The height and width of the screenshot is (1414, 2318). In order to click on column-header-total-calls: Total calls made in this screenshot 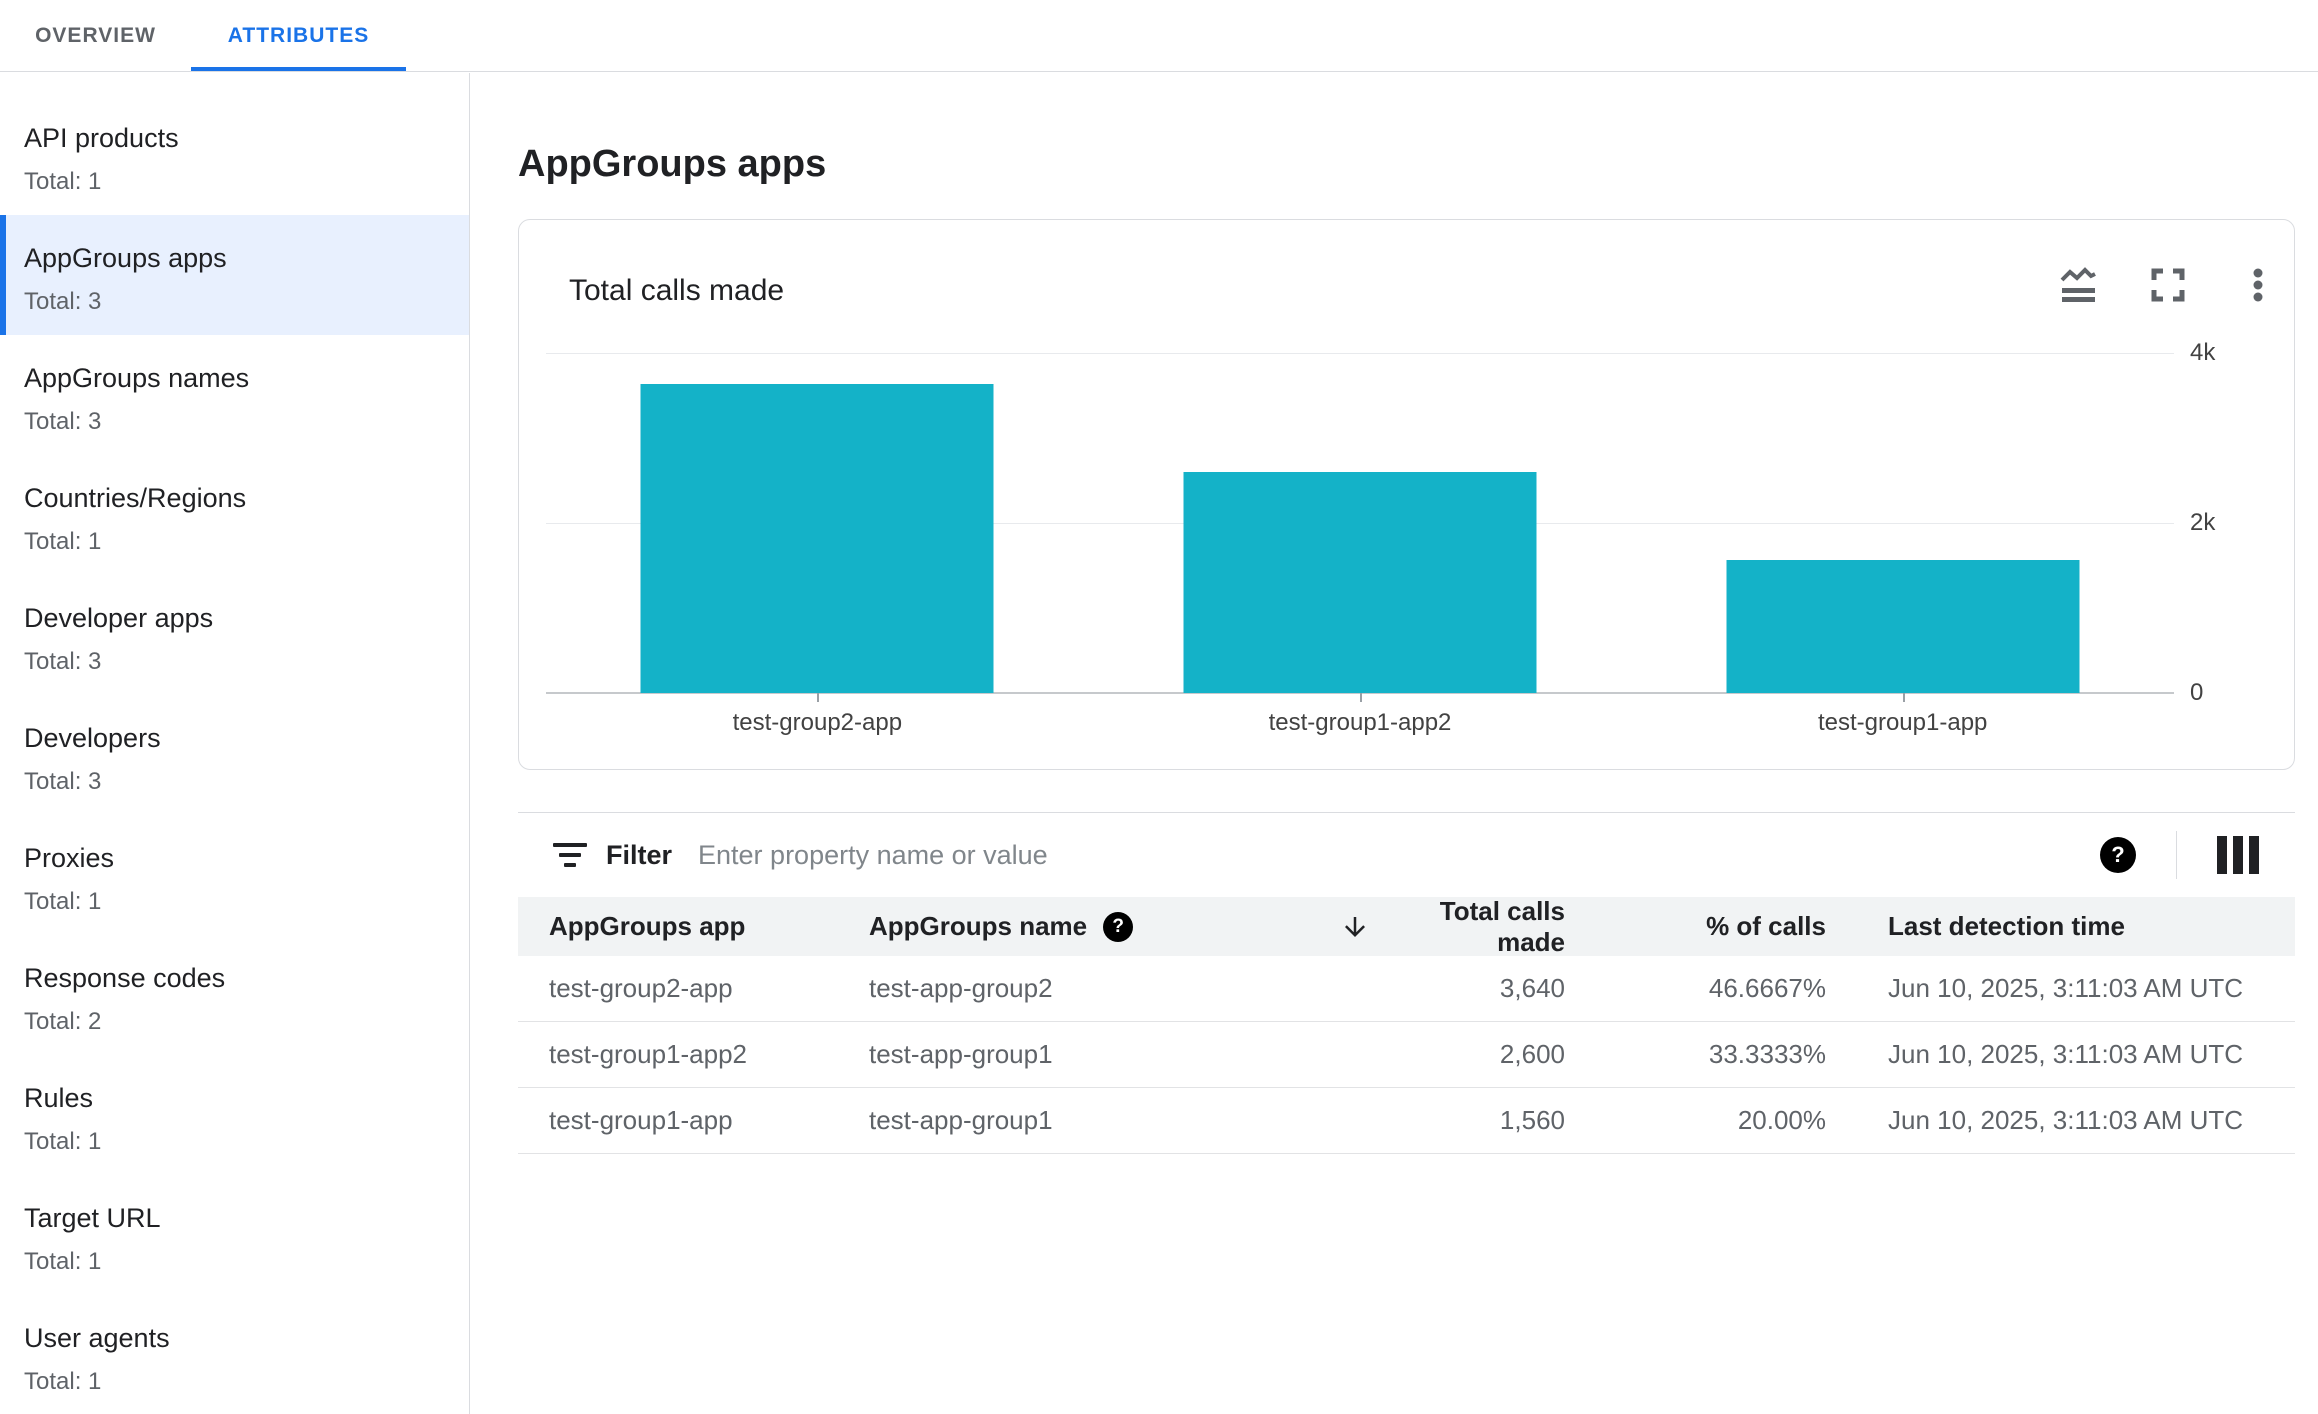, I will do `click(1452, 927)`.